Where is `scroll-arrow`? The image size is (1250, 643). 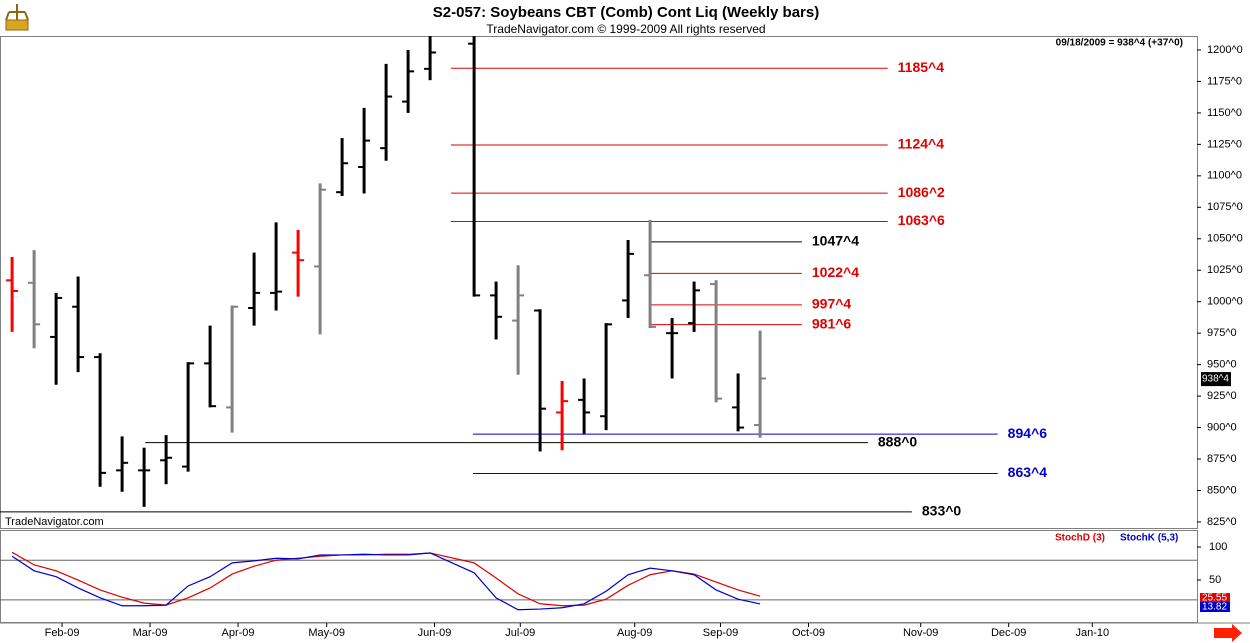
scroll-arrow is located at coordinates (1228, 633).